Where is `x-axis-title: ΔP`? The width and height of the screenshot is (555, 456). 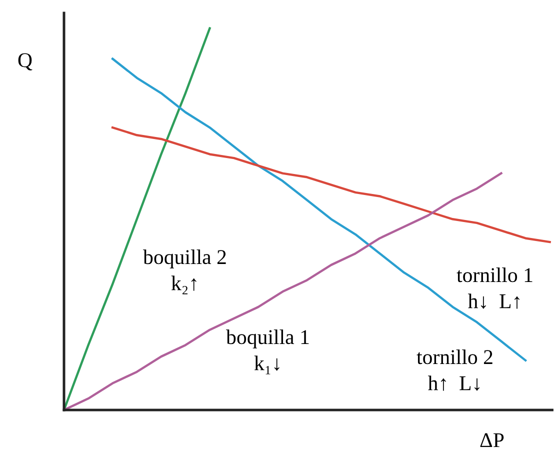 x-axis-title: ΔP is located at coordinates (492, 440).